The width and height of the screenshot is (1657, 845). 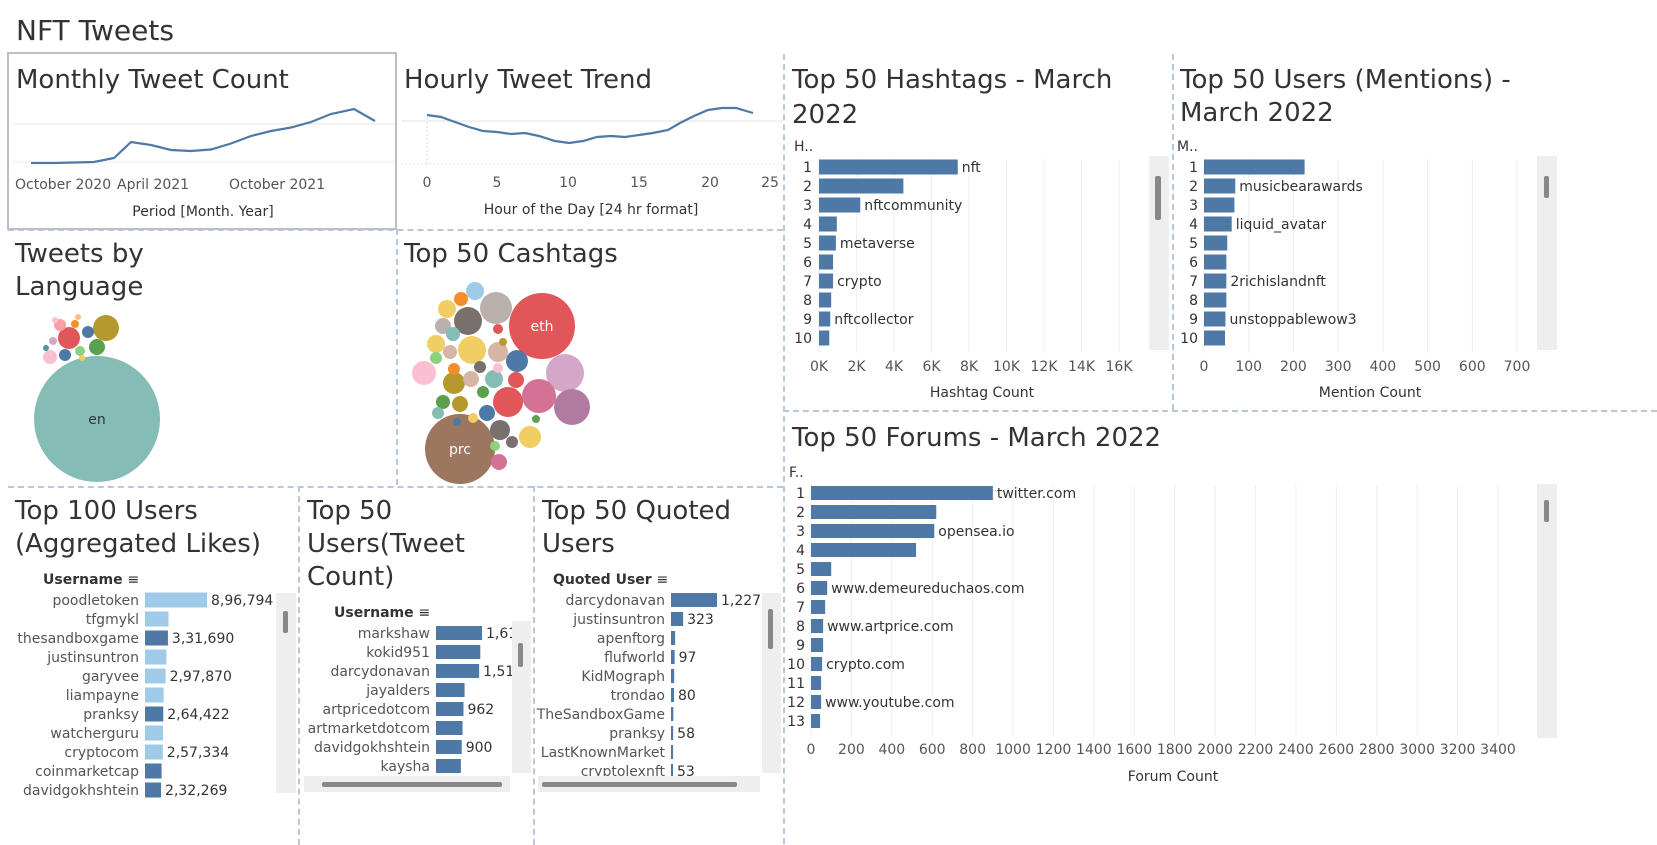 What do you see at coordinates (369, 729) in the screenshot?
I see `row-username: artmarketdotcom` at bounding box center [369, 729].